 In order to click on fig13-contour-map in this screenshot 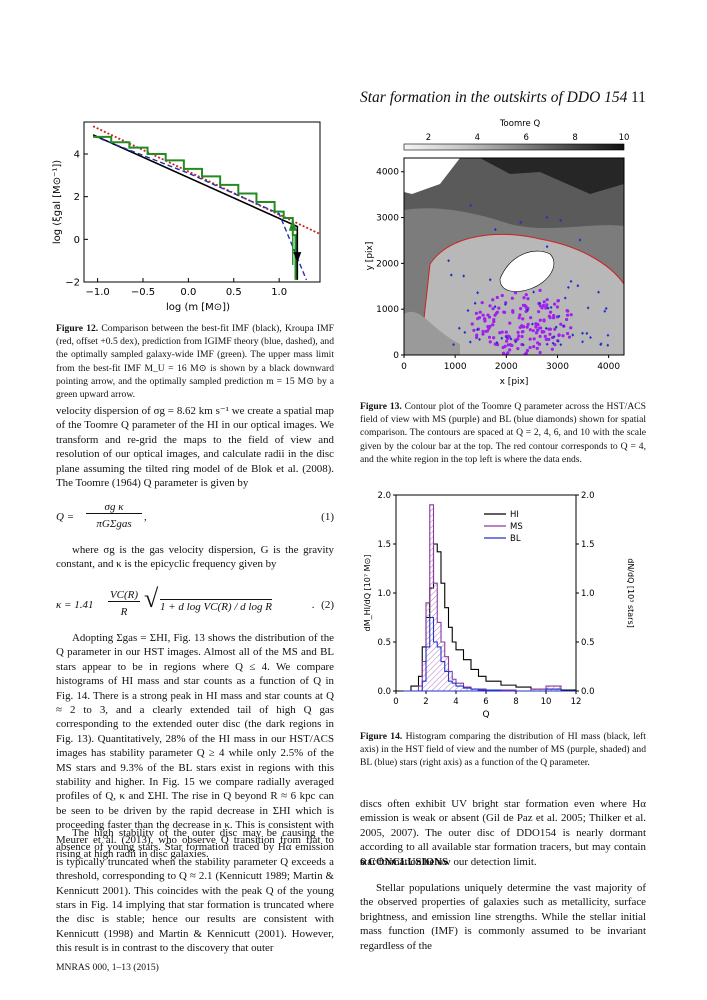, I will do `click(514, 256)`.